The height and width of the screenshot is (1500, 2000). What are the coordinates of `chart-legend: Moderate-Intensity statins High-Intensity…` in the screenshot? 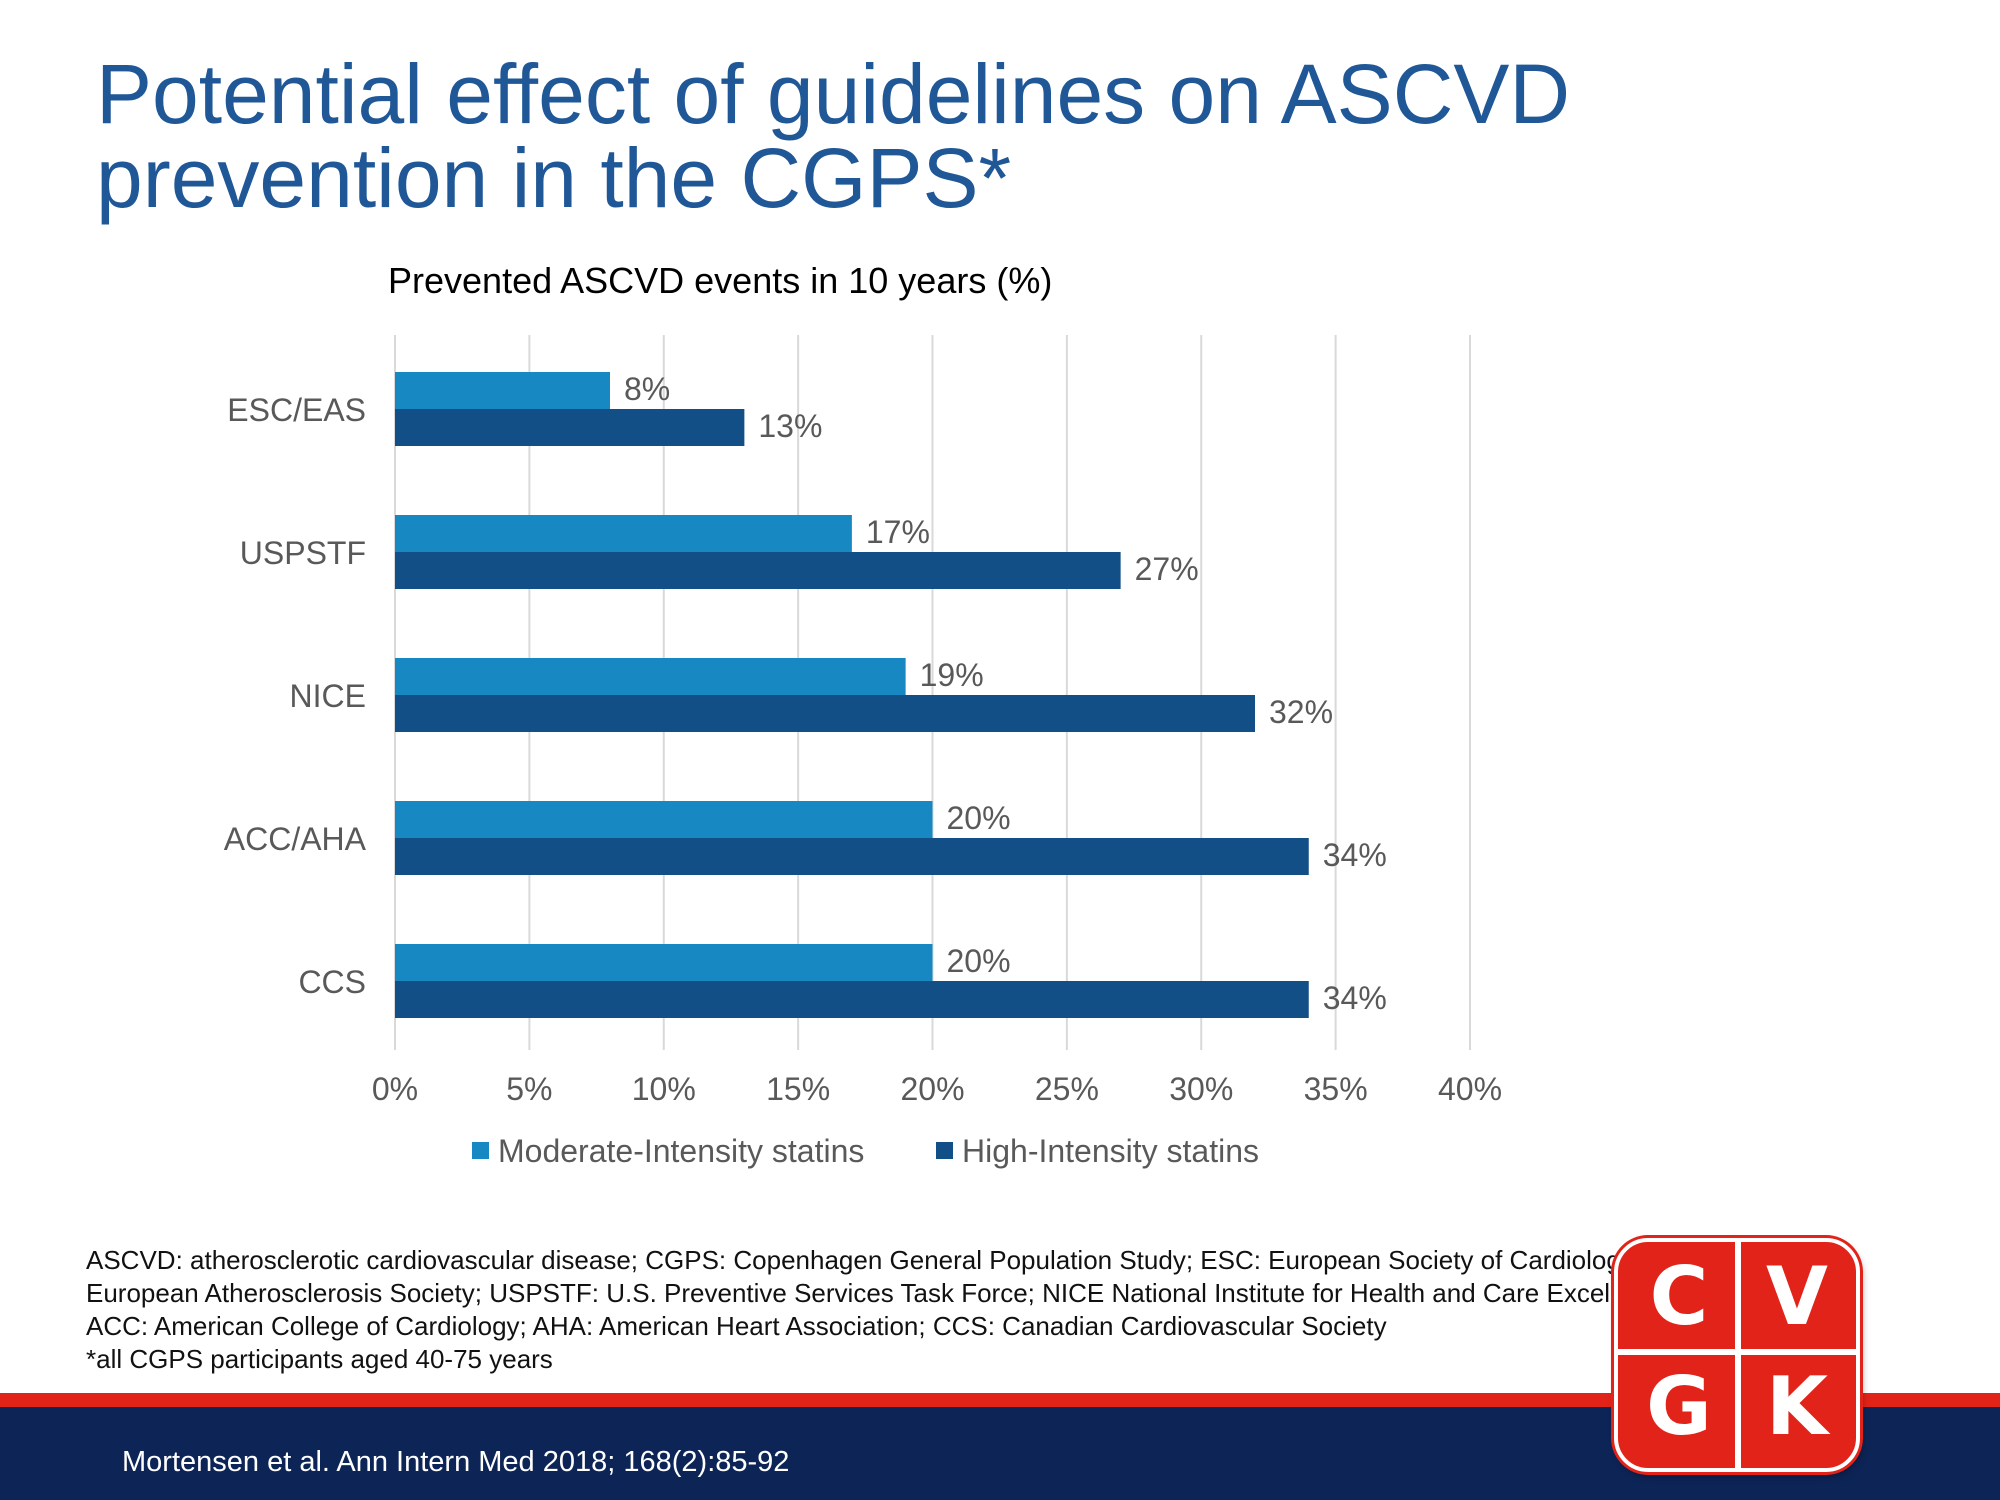 It's located at (865, 1151).